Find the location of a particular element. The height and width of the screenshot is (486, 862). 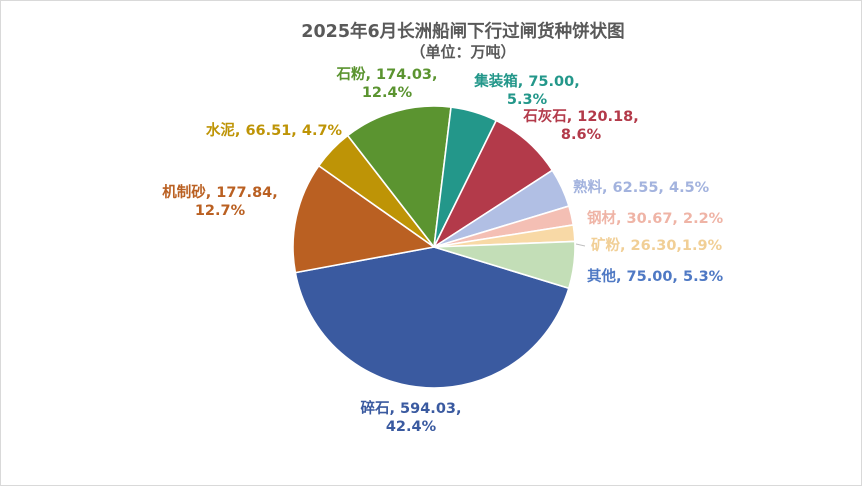

slice-label-6: 熟料, 62.55, 4.5% is located at coordinates (641, 187).